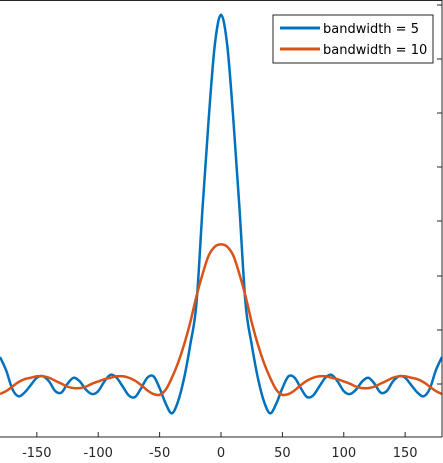  I want to click on x-tick-label: 150, so click(405, 453).